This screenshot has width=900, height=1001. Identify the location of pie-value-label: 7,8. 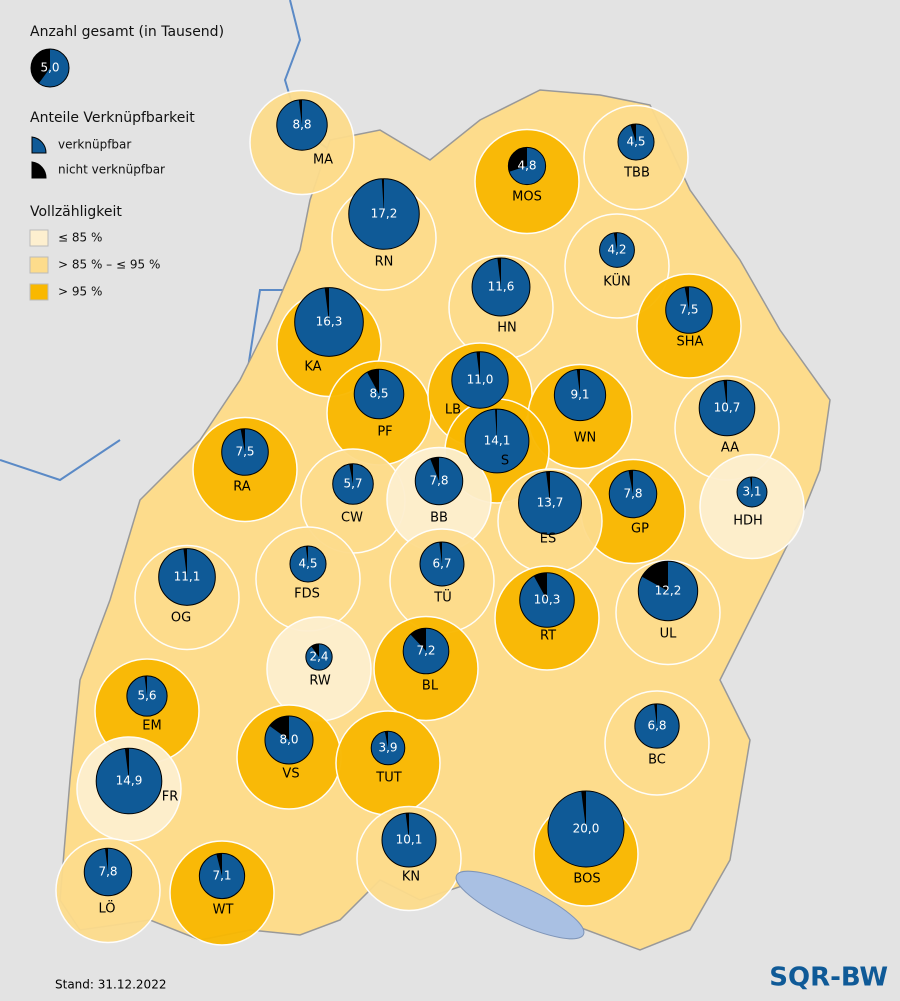
(632, 494).